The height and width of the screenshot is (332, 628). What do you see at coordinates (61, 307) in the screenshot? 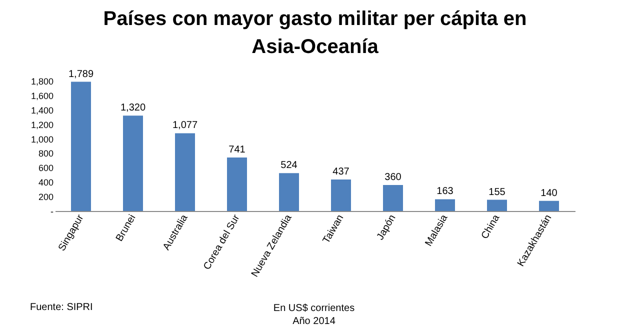
I see `source-note: Fuente: SIPRI` at bounding box center [61, 307].